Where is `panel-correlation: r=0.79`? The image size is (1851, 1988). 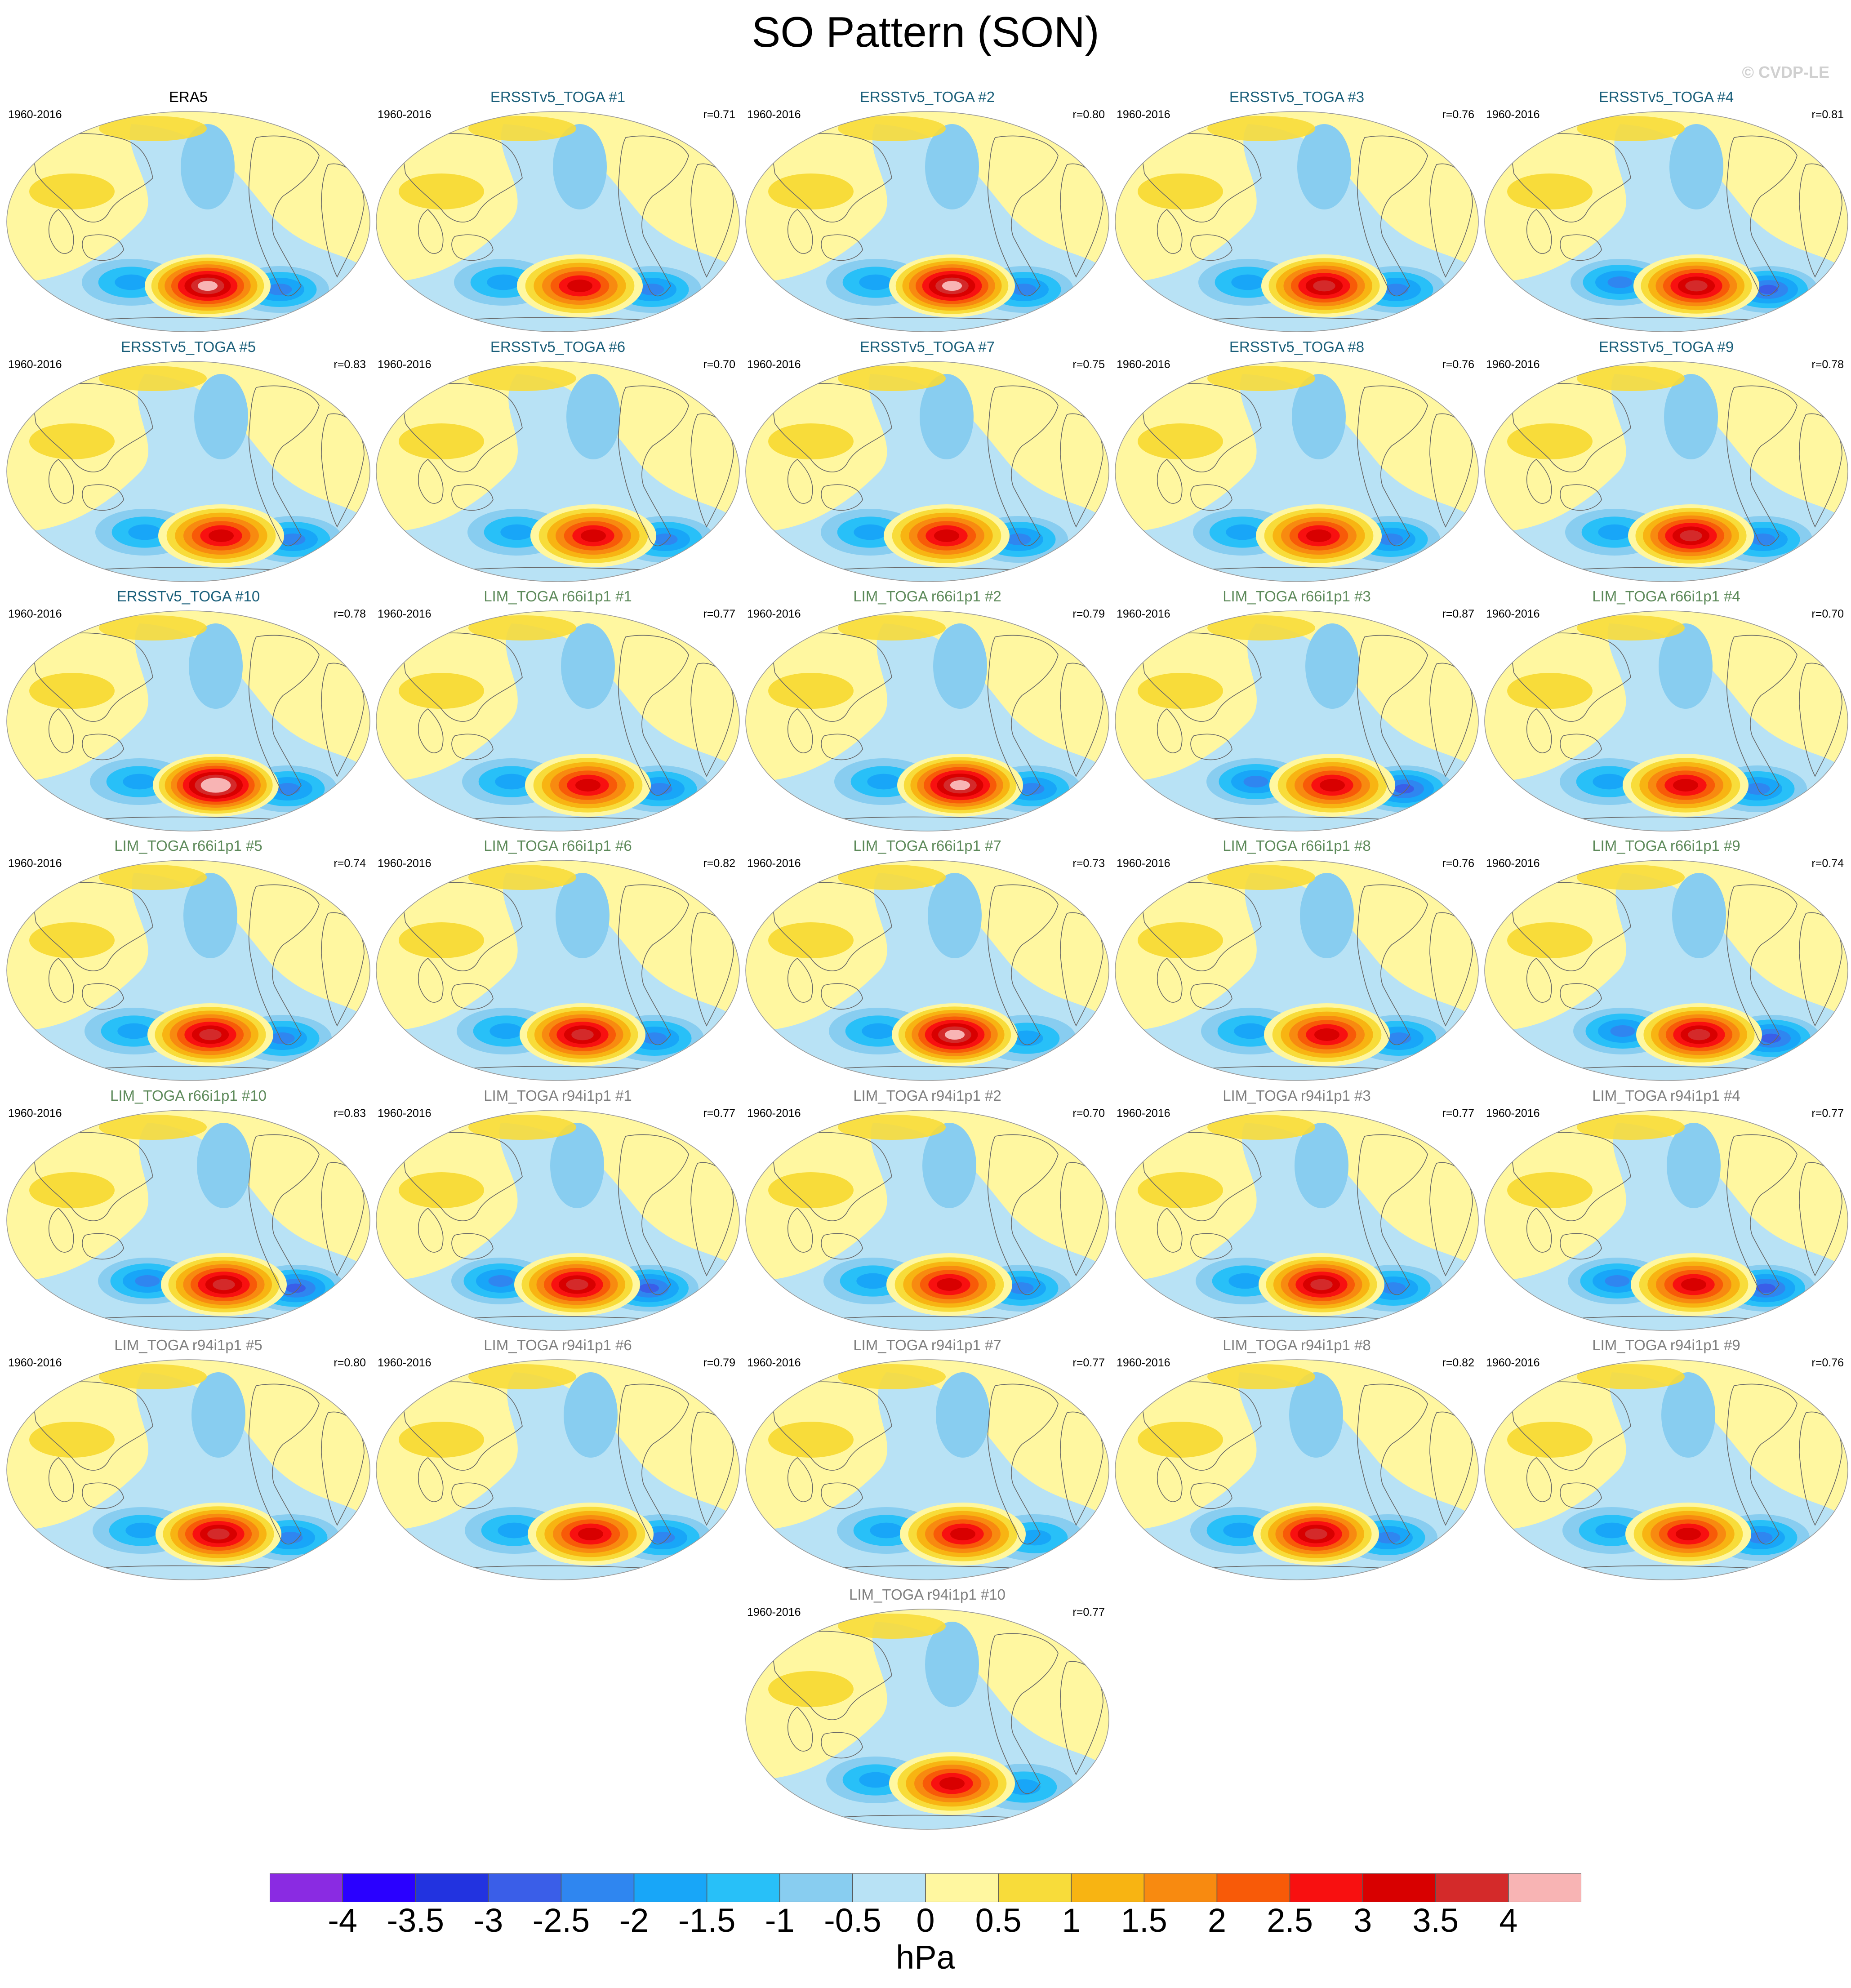 panel-correlation: r=0.79 is located at coordinates (1088, 614).